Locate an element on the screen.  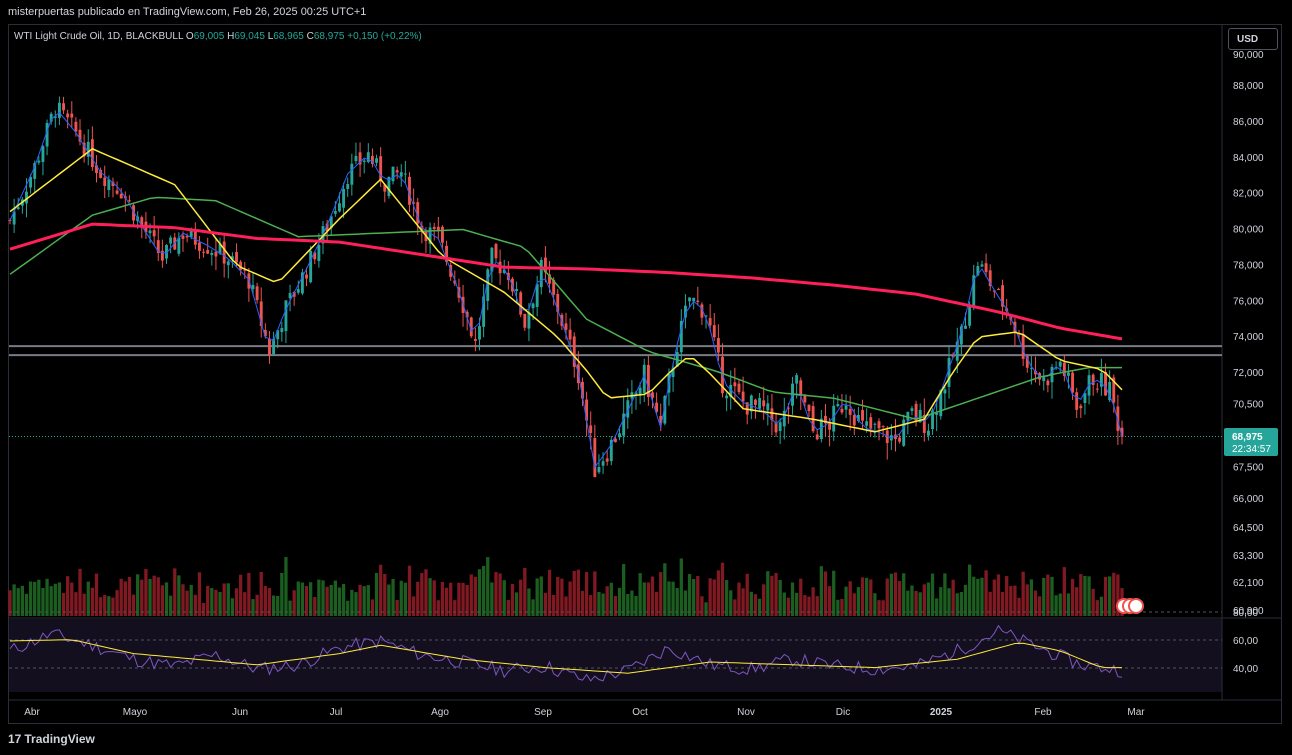
rsi-tick-label: 40,00 is located at coordinates (1245, 669).